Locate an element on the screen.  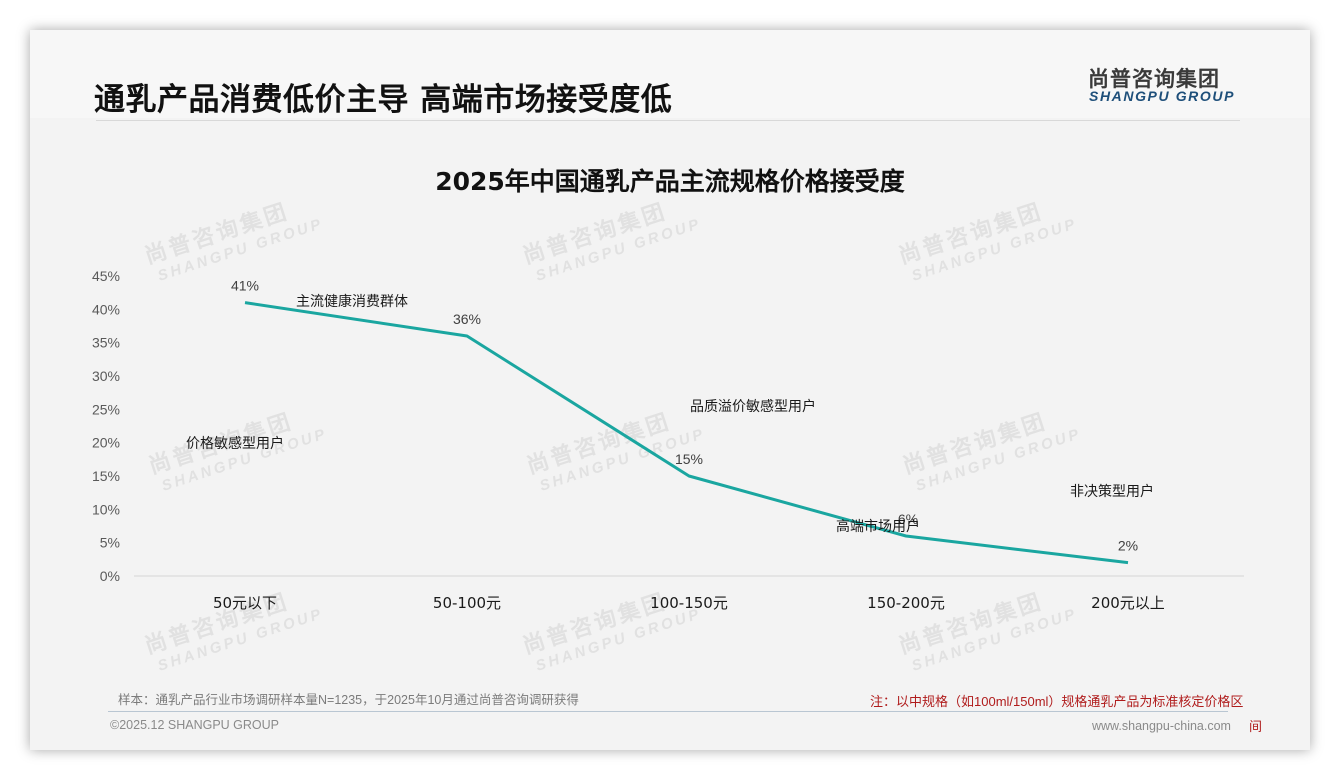
segment-annotation: 价格敏感型用户 is located at coordinates (235, 443).